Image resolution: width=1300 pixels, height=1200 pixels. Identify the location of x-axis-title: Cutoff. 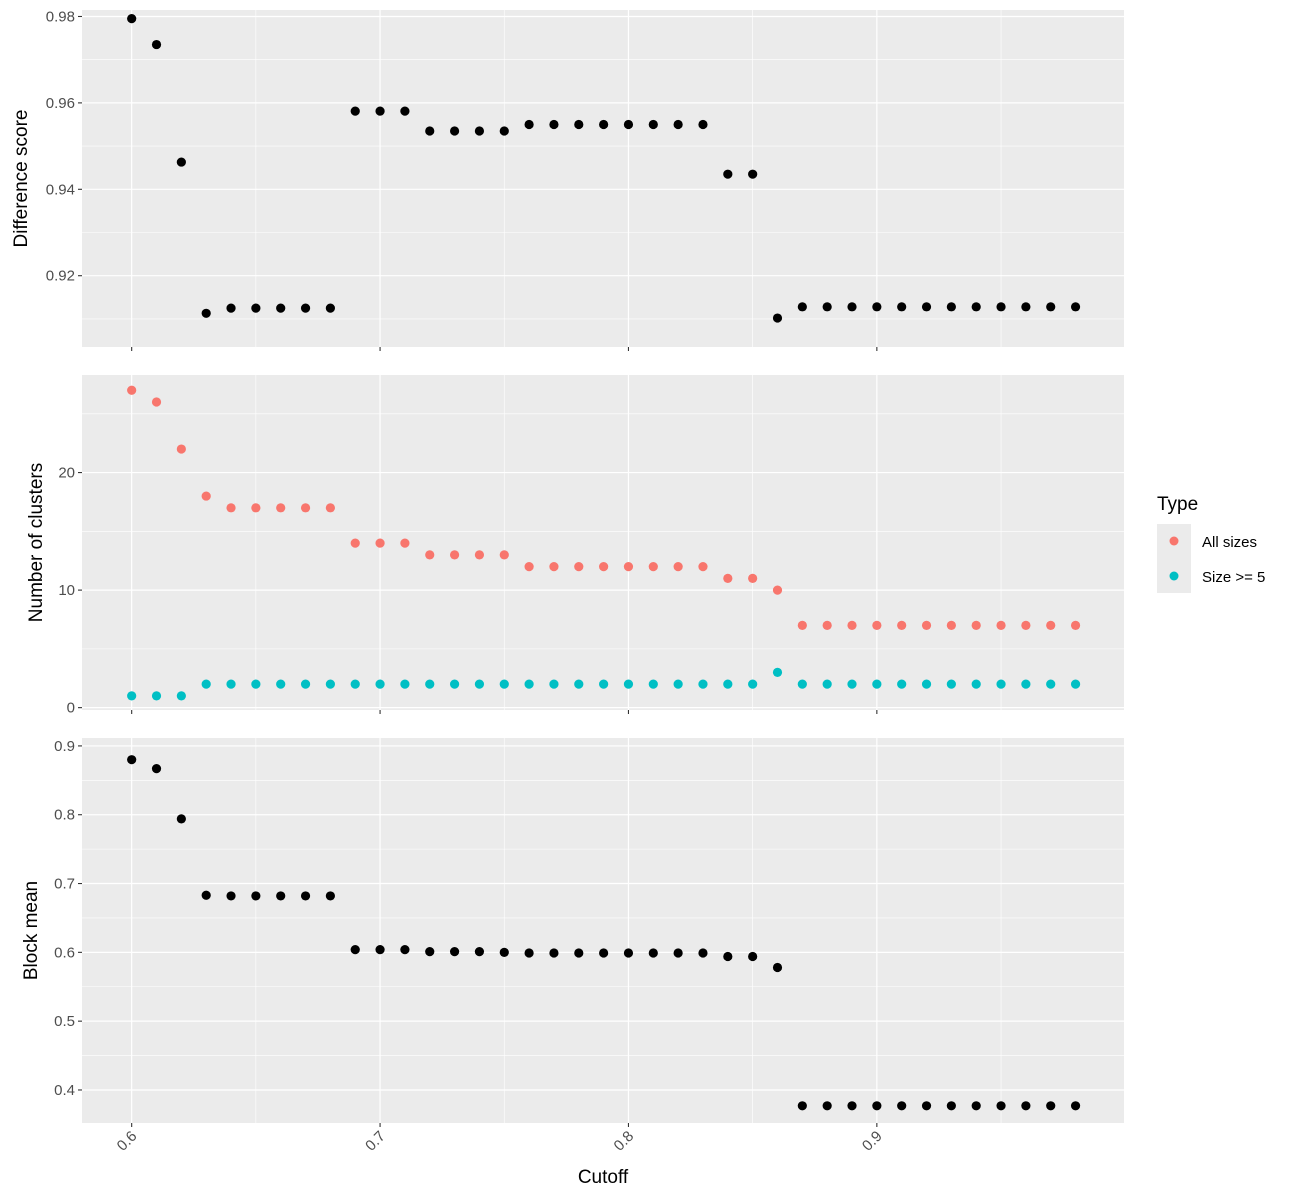
(603, 1177).